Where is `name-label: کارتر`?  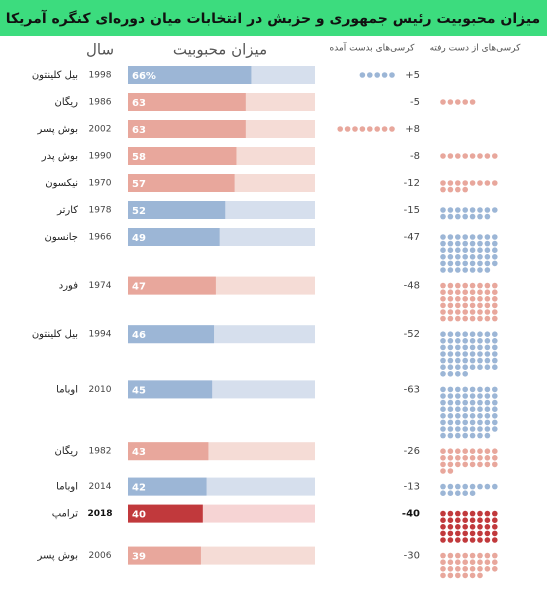 name-label: کارتر is located at coordinates (67, 210).